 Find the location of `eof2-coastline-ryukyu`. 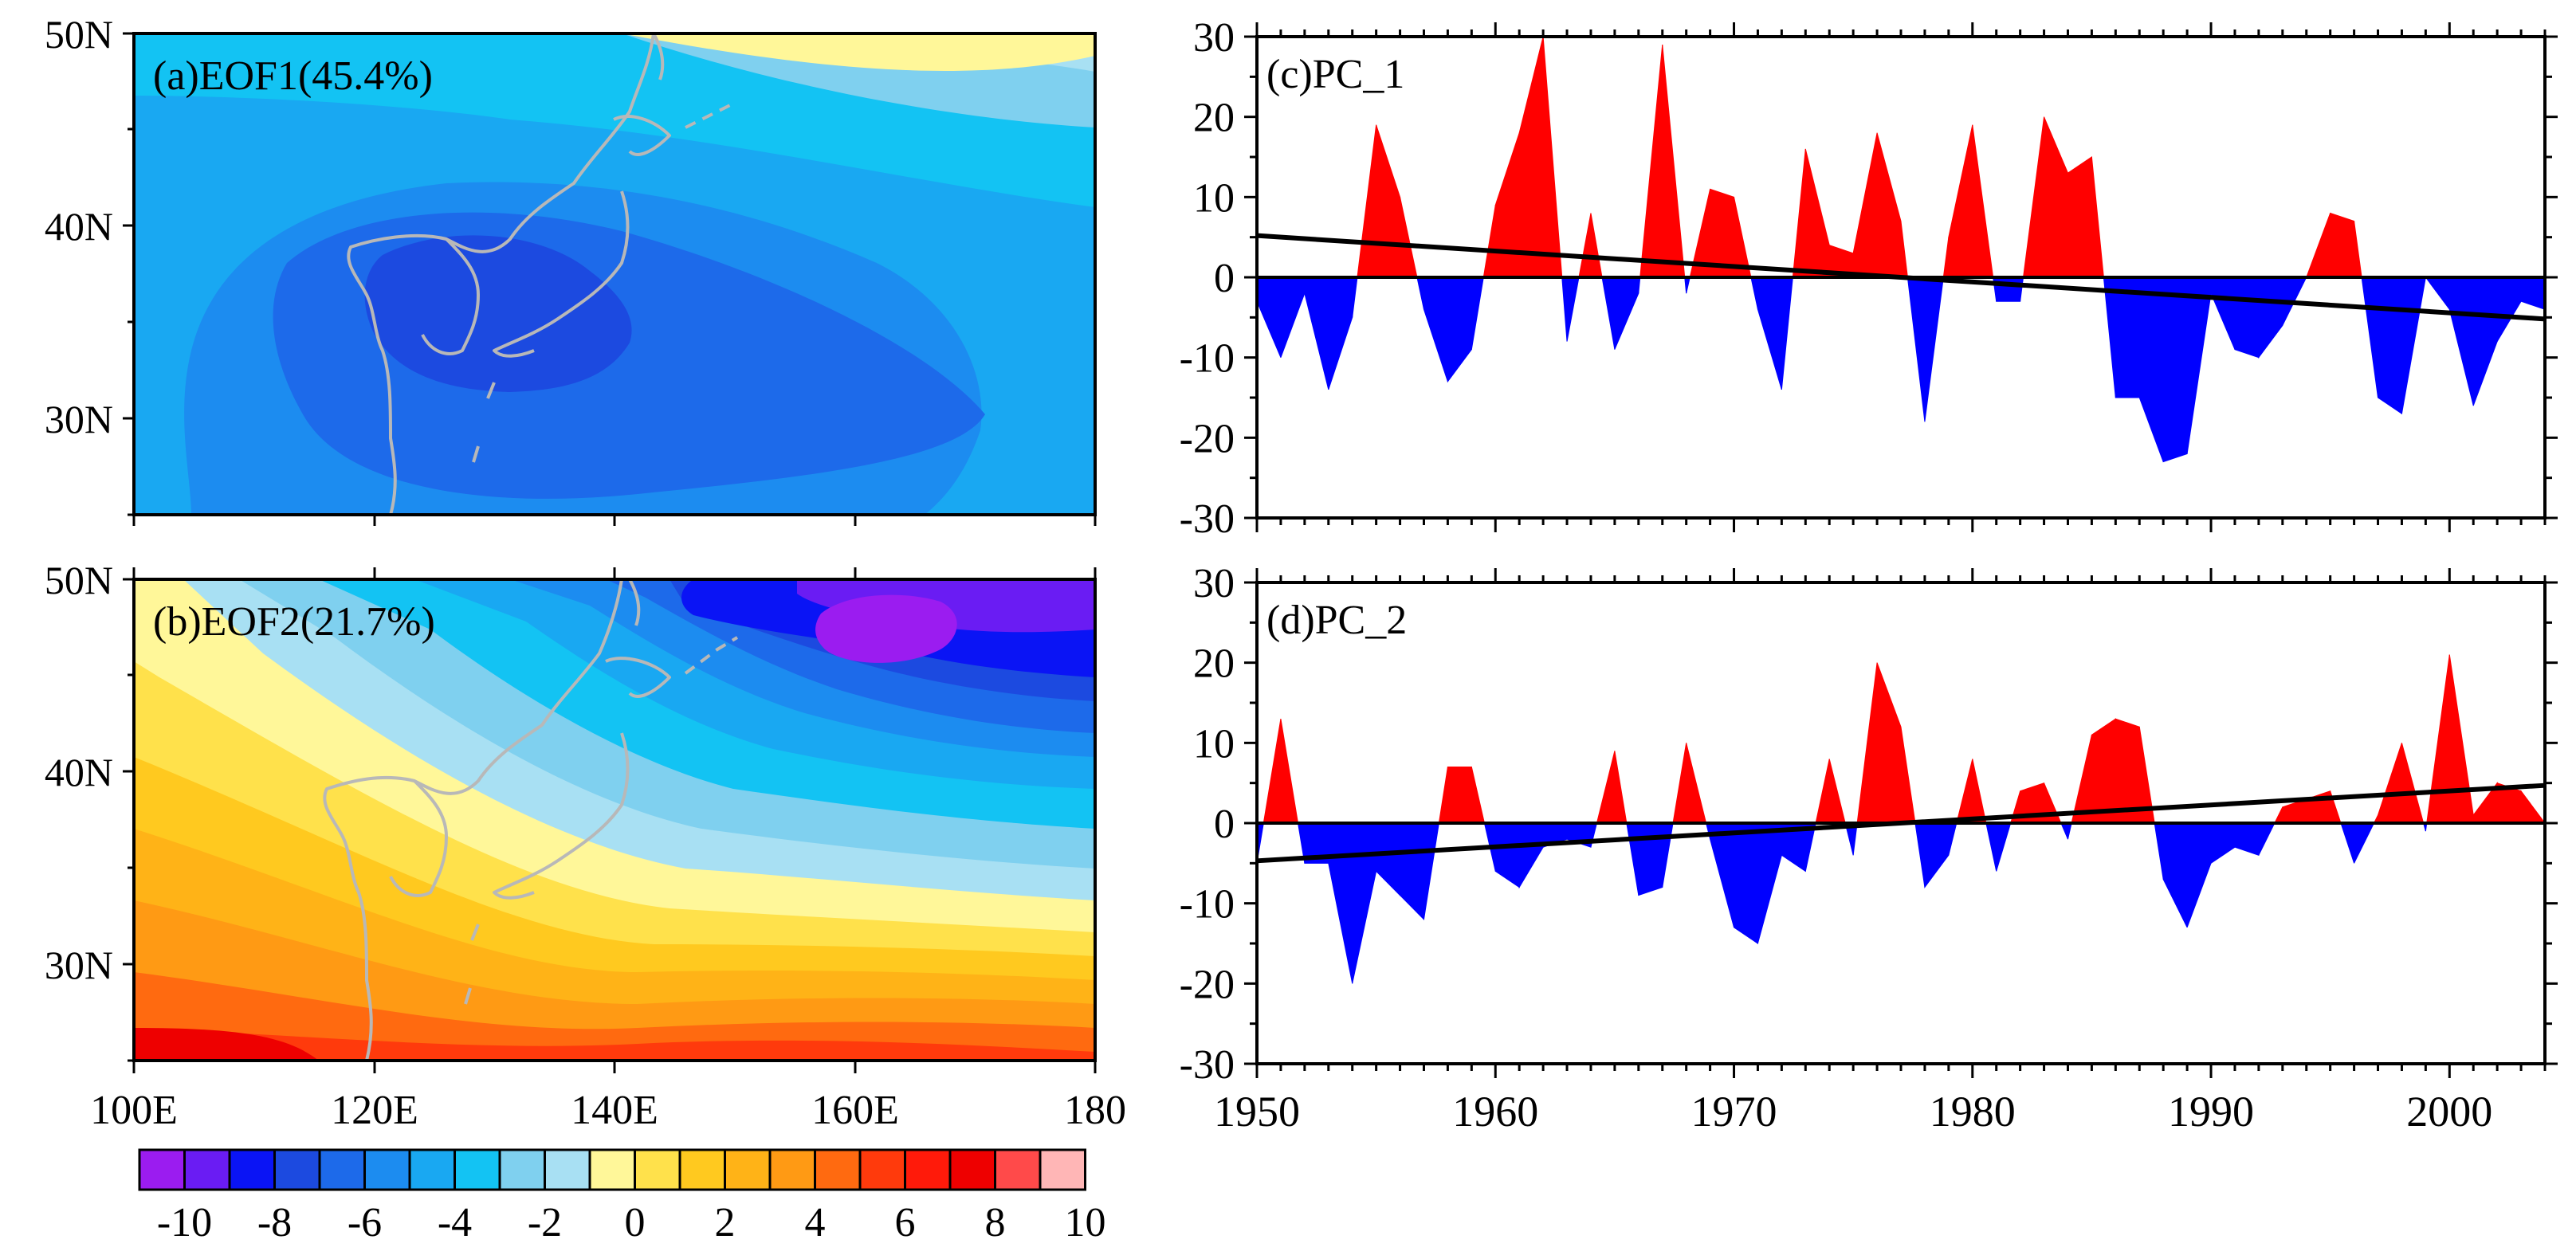

eof2-coastline-ryukyu is located at coordinates (472, 964).